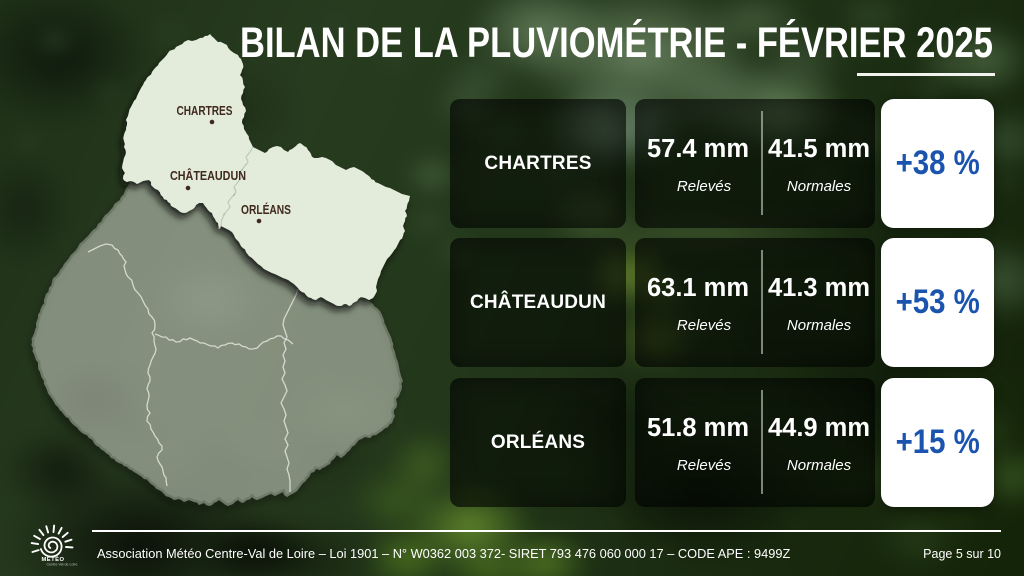 This screenshot has width=1024, height=576. I want to click on svg-text: Centre-Val de Loire, so click(62, 565).